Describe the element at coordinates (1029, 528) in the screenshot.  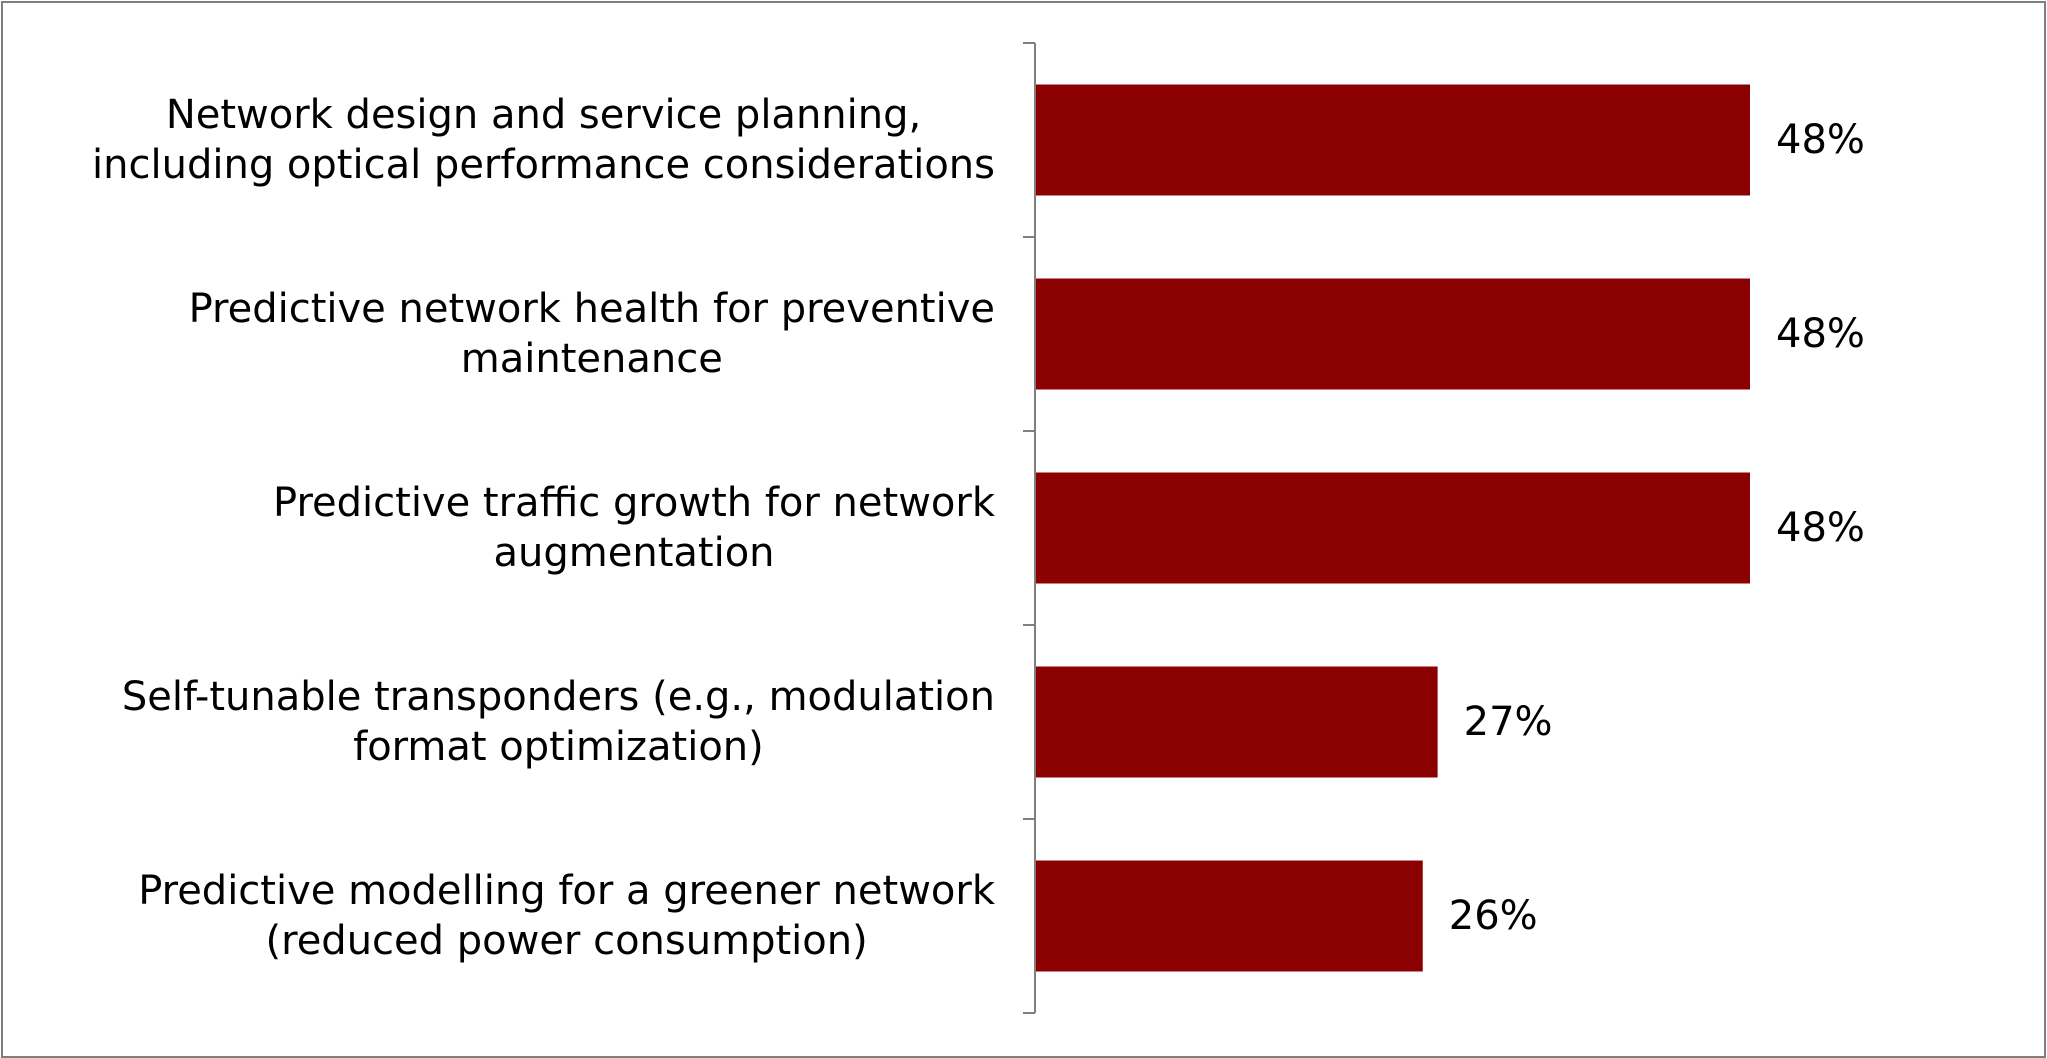
I see `category-axis` at that location.